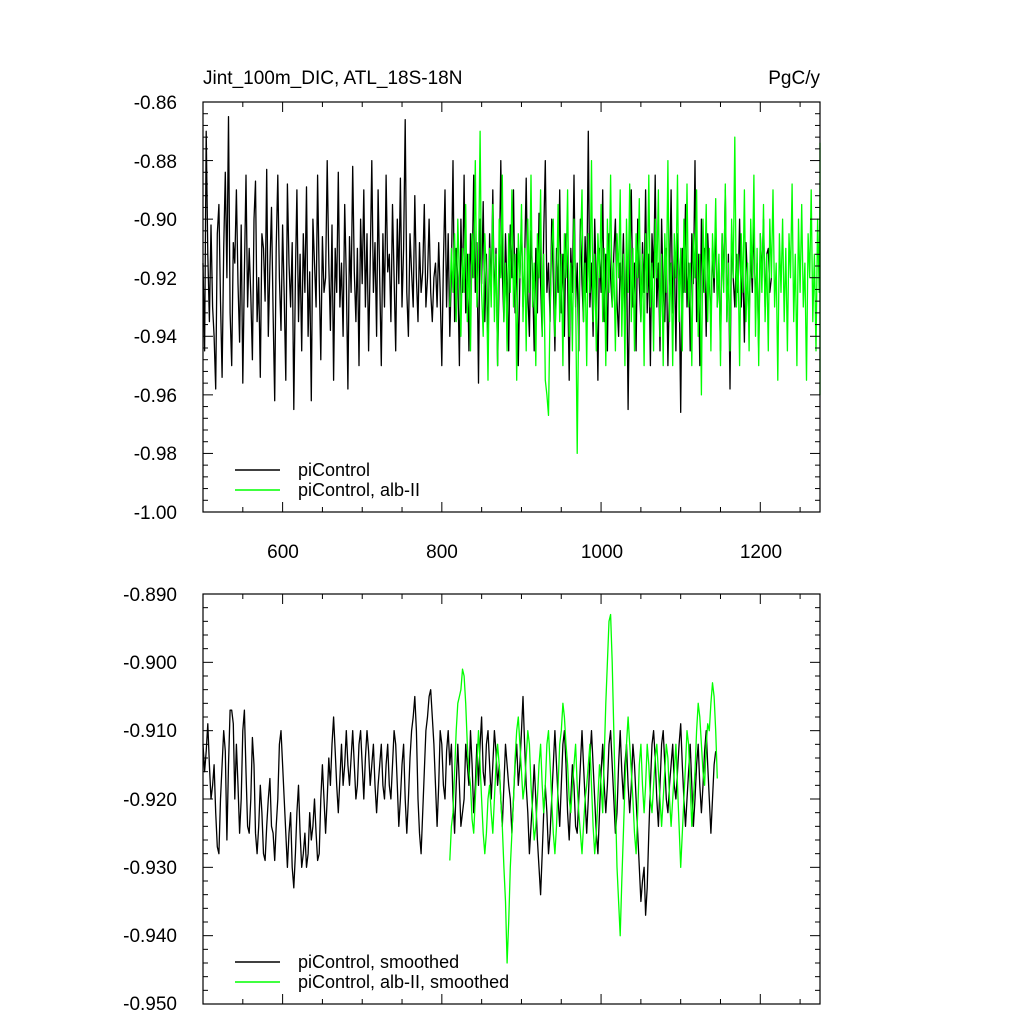  I want to click on top-xtick-label: 800, so click(442, 552).